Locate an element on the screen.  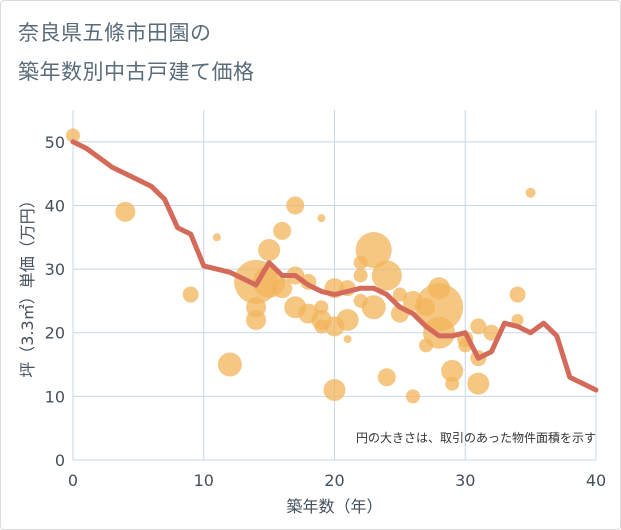
y-tick-label: 50 is located at coordinates (55, 142).